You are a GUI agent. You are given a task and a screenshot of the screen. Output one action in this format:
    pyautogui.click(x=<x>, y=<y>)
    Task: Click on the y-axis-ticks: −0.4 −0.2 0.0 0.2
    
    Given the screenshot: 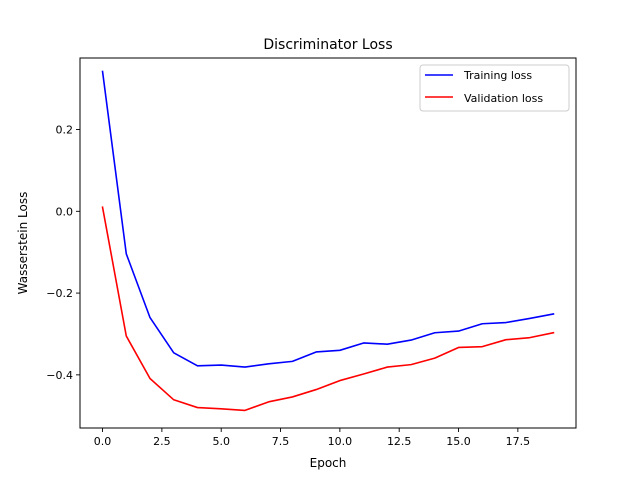 What is the action you would take?
    pyautogui.click(x=63, y=253)
    